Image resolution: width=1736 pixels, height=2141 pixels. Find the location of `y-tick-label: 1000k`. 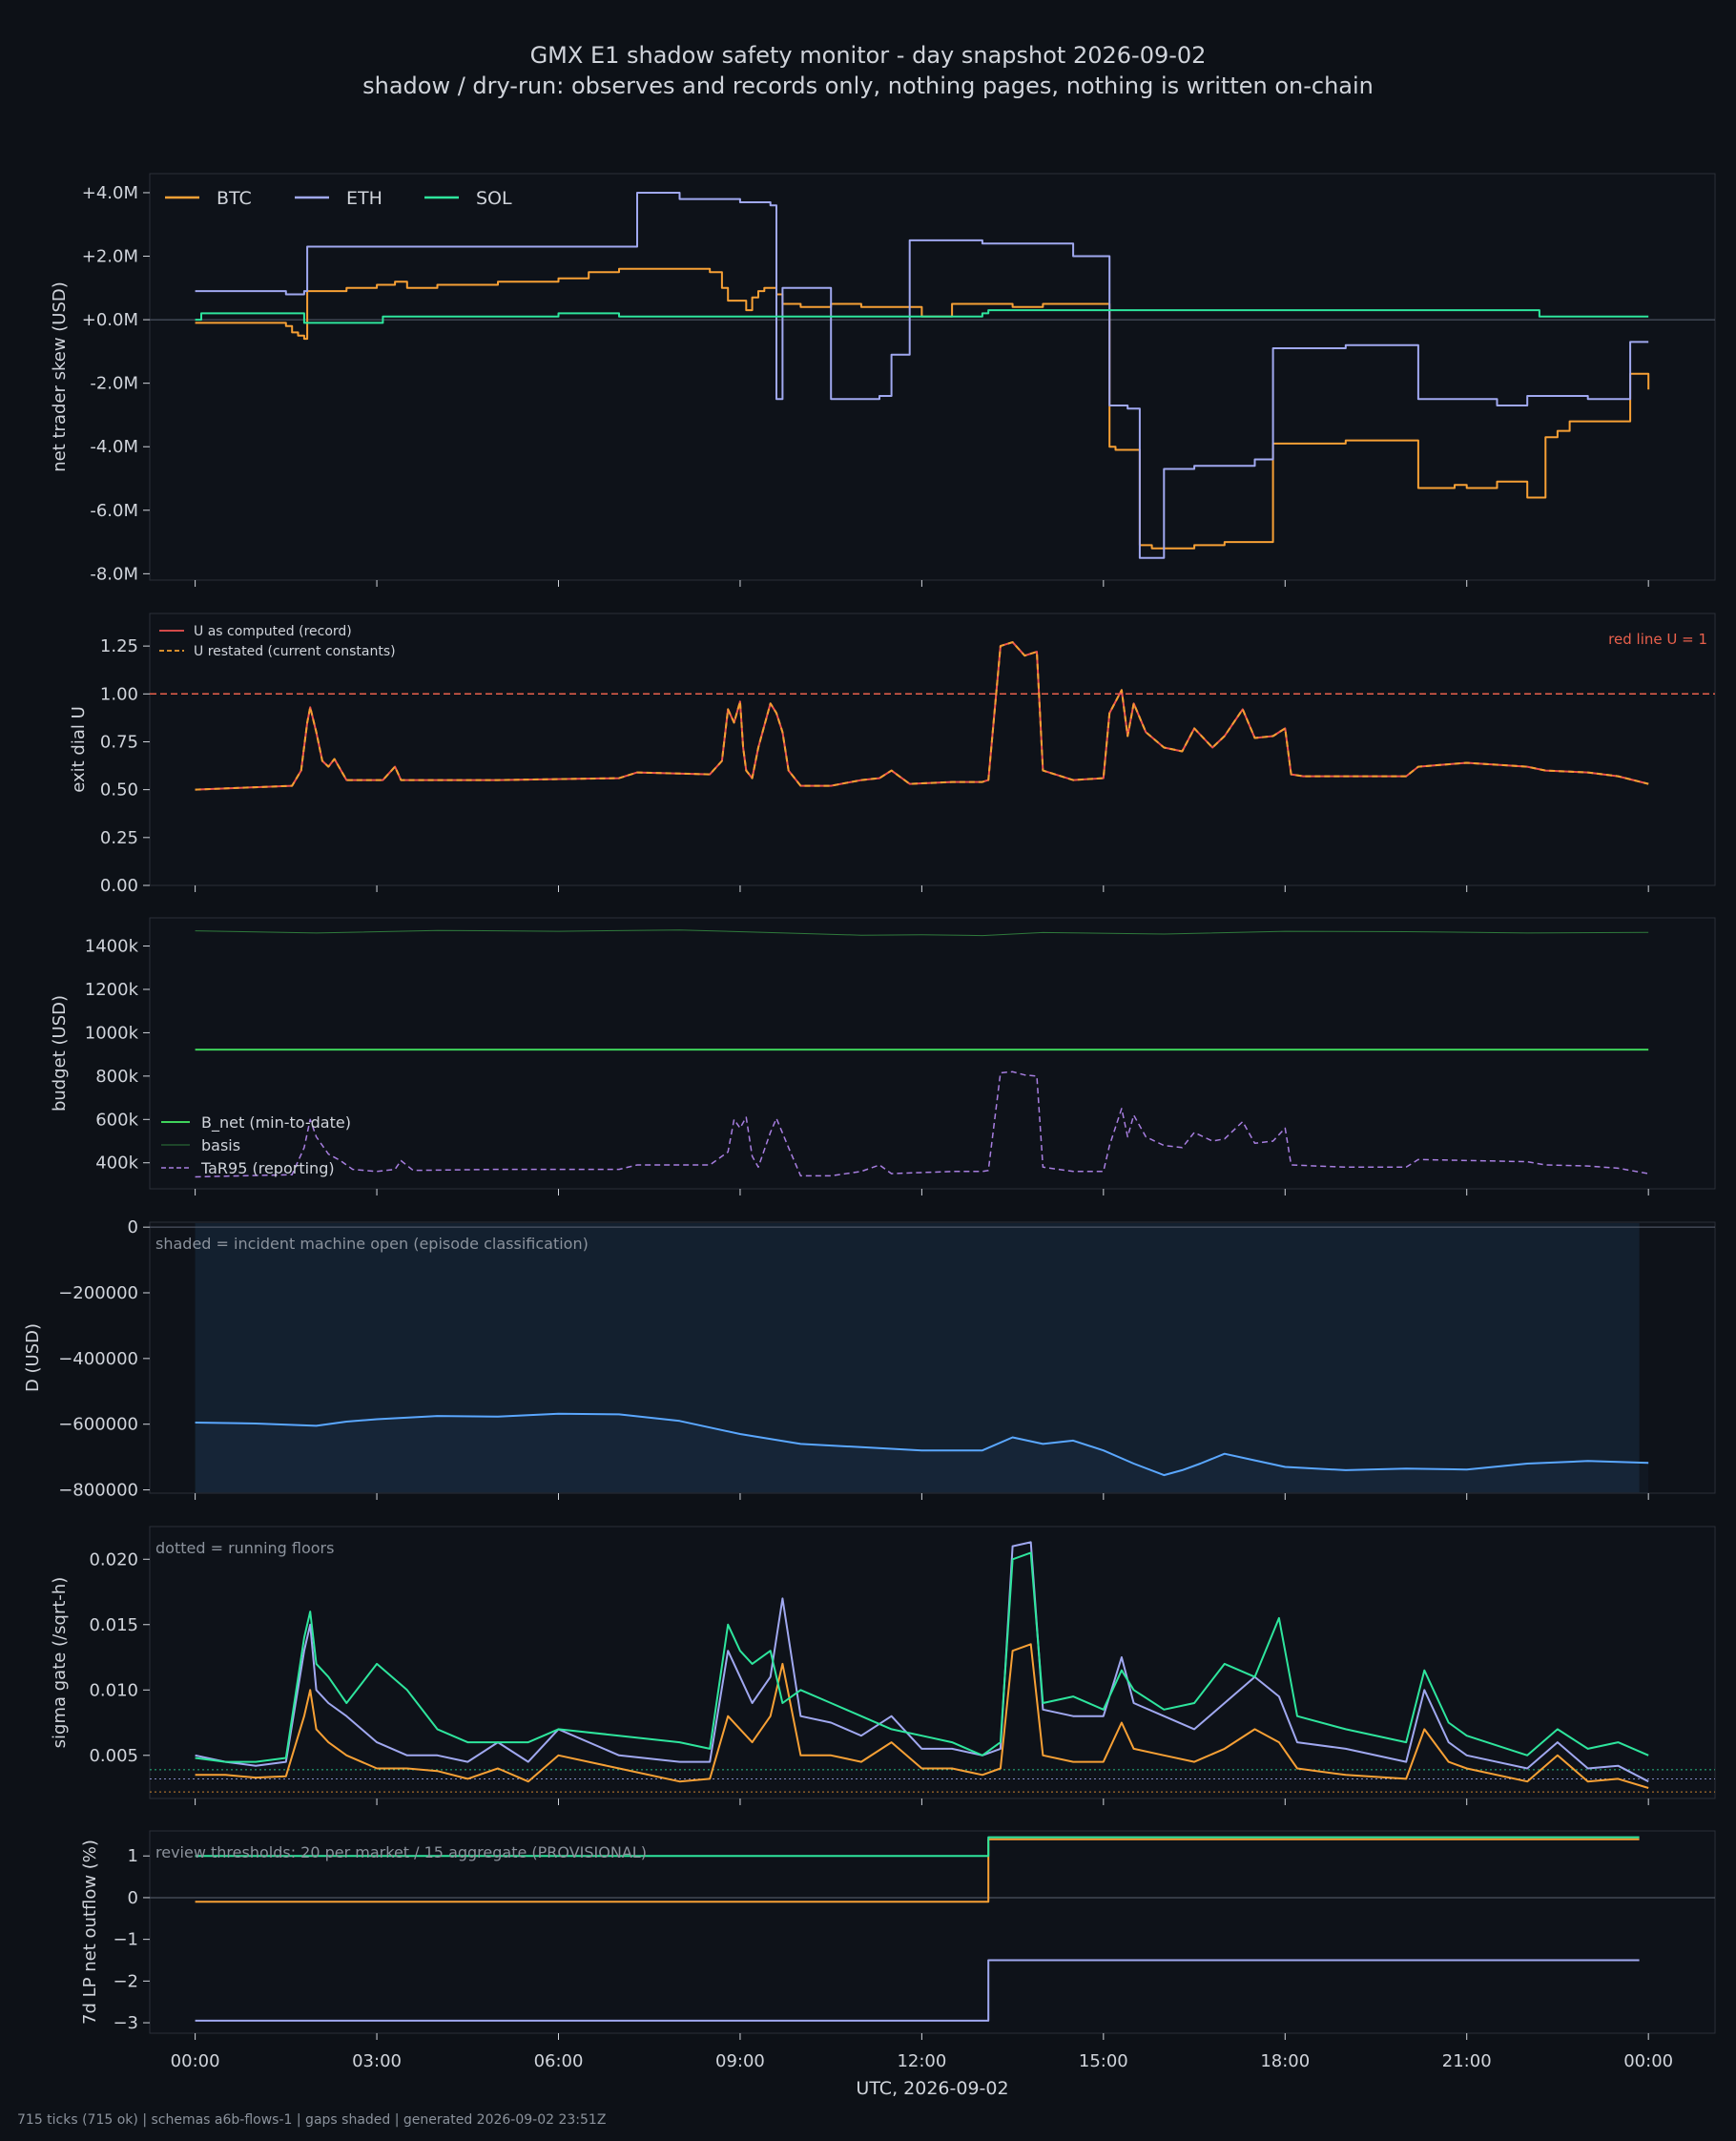

y-tick-label: 1000k is located at coordinates (112, 1033).